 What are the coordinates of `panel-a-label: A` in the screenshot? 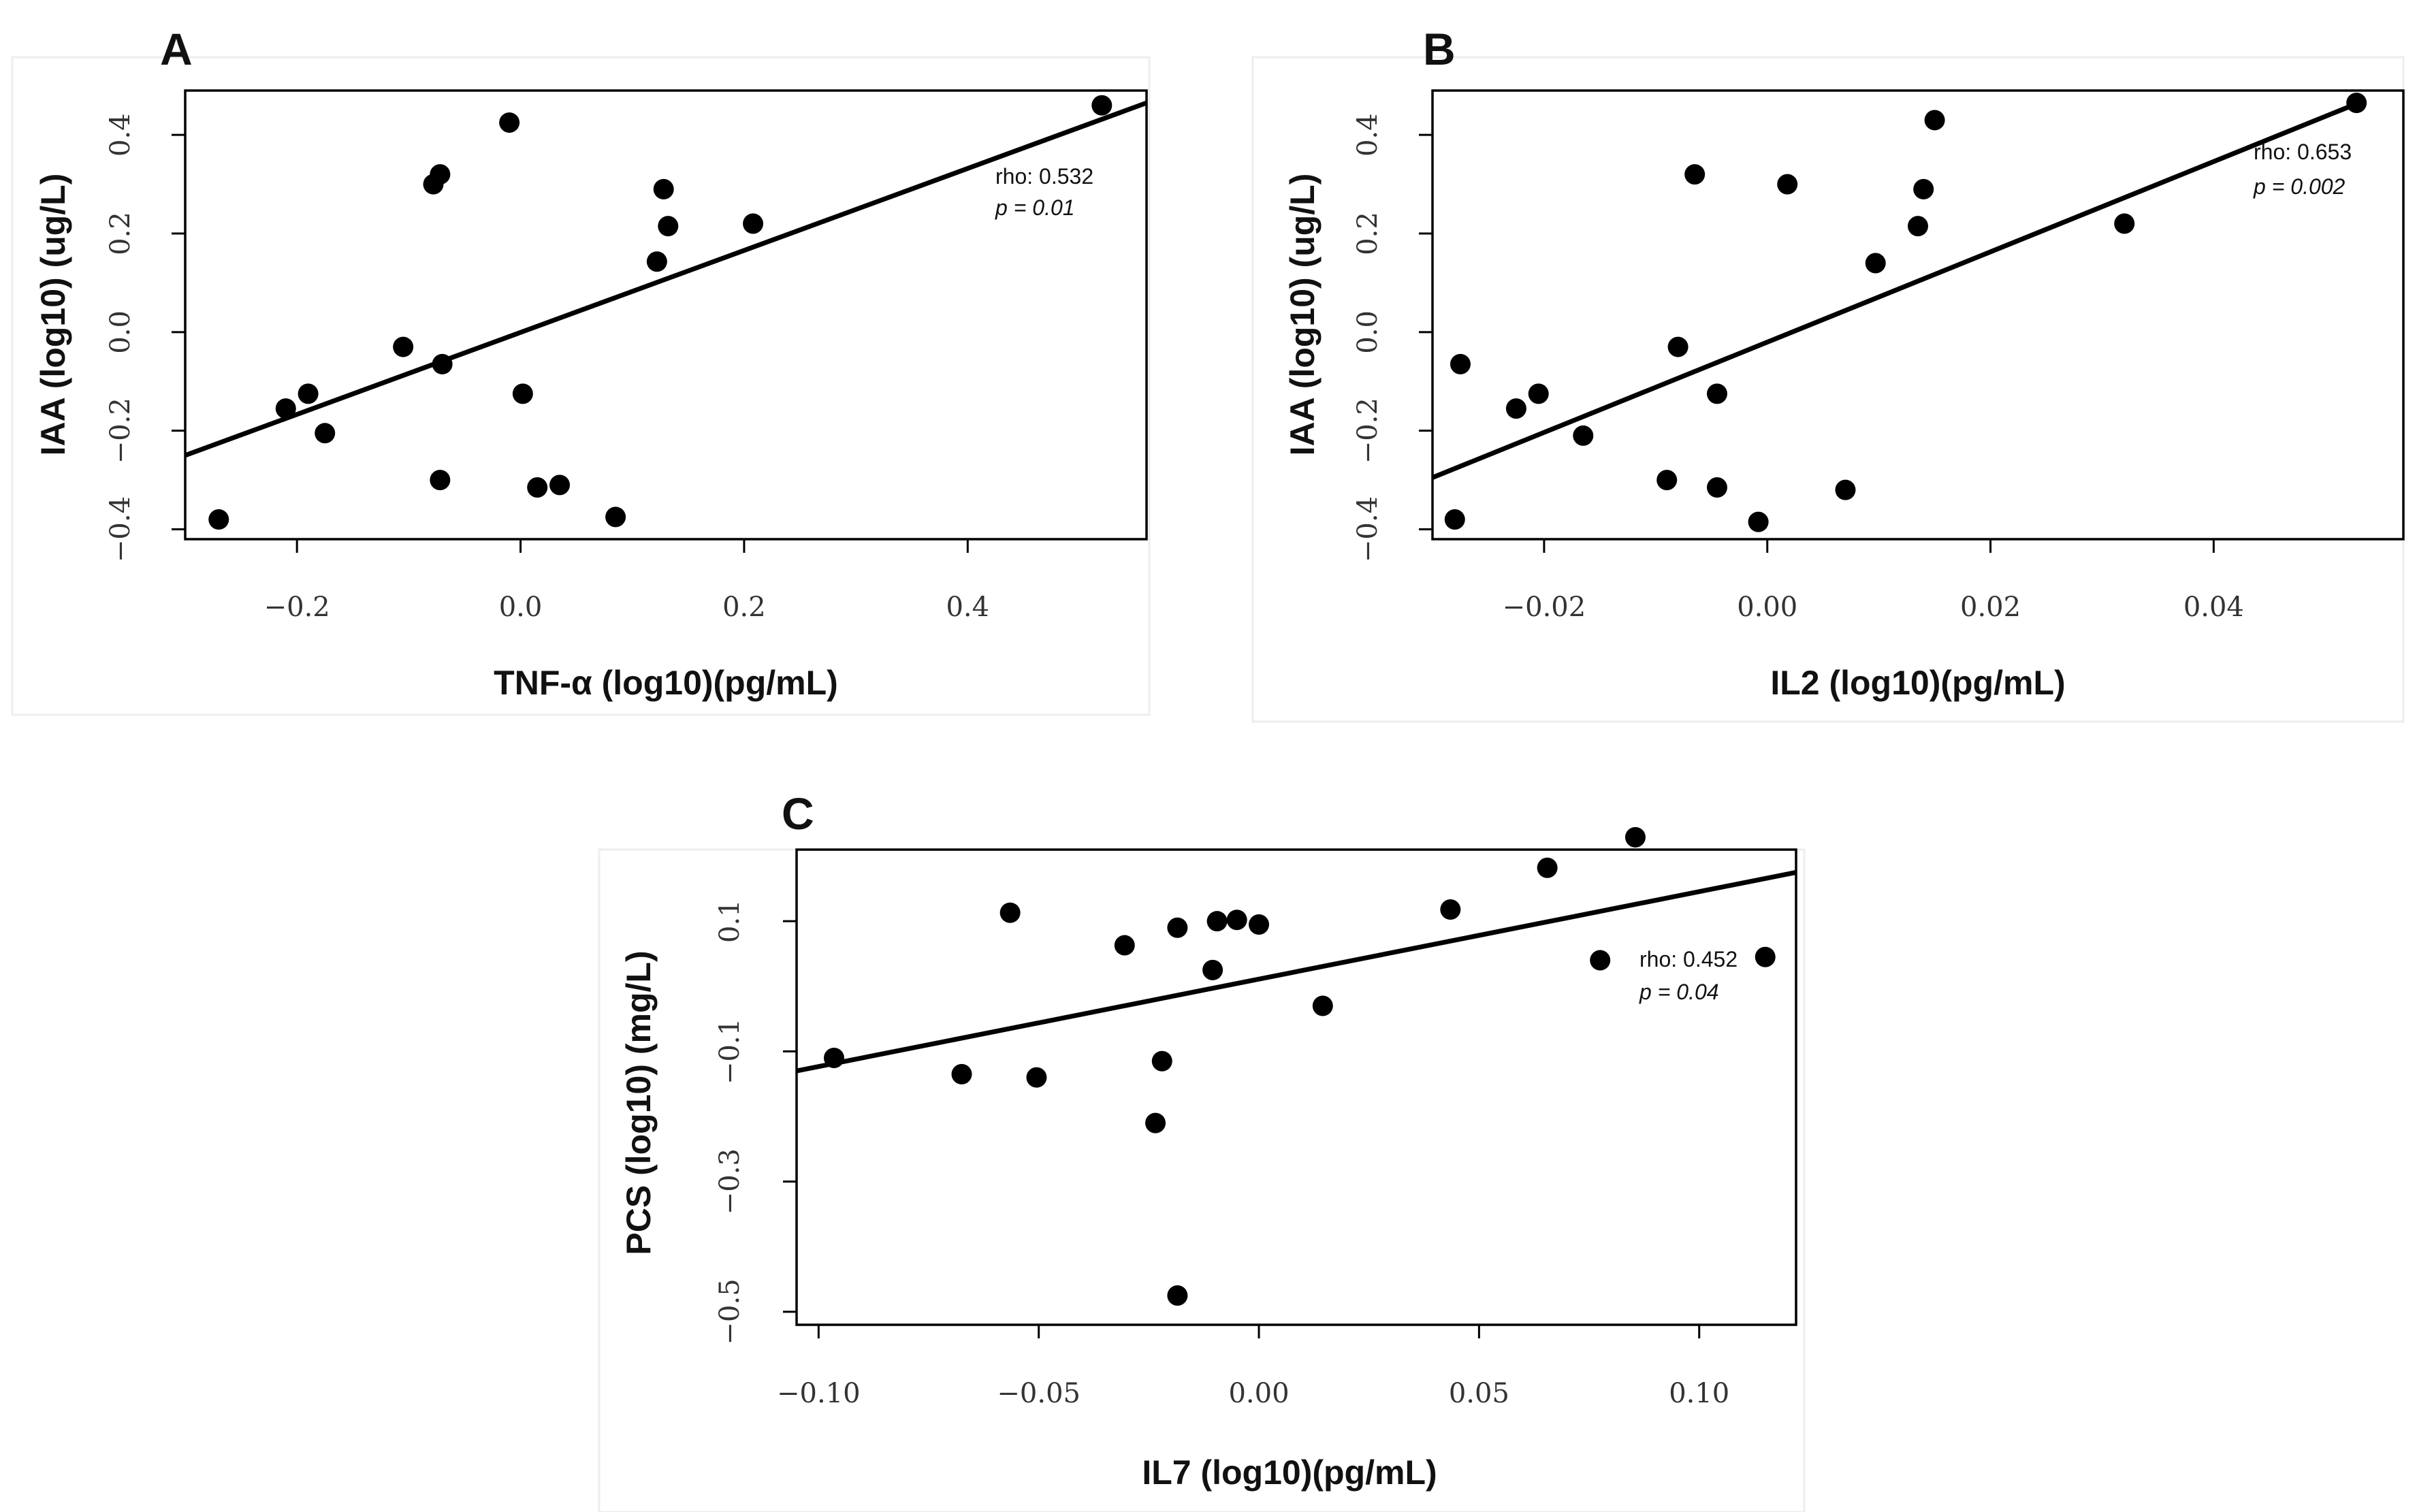 It's located at (176, 49).